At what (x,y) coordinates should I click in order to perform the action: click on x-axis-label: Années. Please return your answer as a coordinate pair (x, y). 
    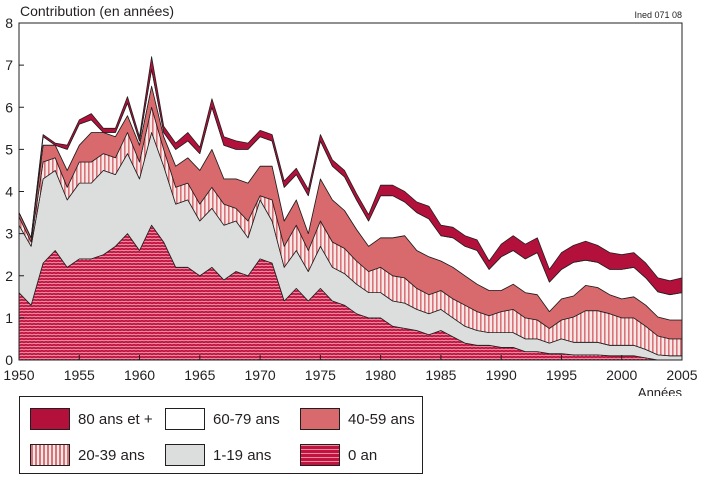
    Looking at the image, I should click on (660, 390).